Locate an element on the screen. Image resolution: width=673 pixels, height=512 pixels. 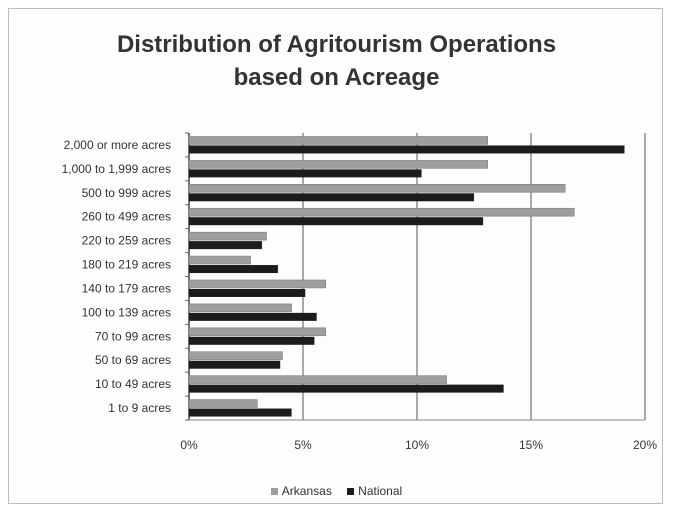
category-label: 100 to 139 acres is located at coordinates (126, 312).